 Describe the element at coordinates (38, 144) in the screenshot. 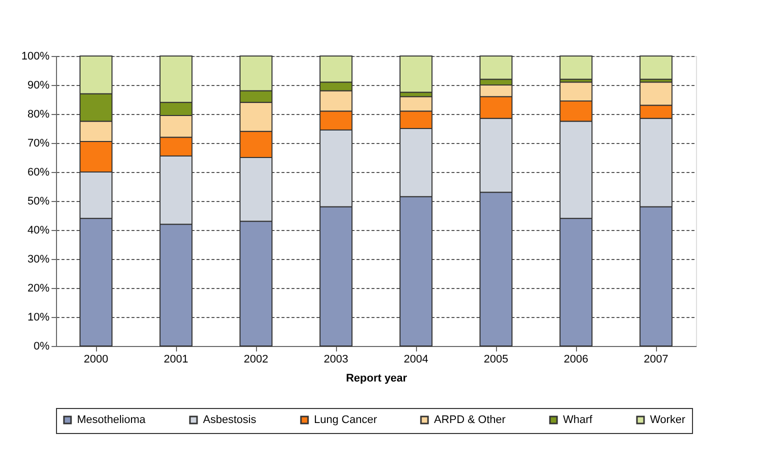

I see `y-tick-label: 70%` at that location.